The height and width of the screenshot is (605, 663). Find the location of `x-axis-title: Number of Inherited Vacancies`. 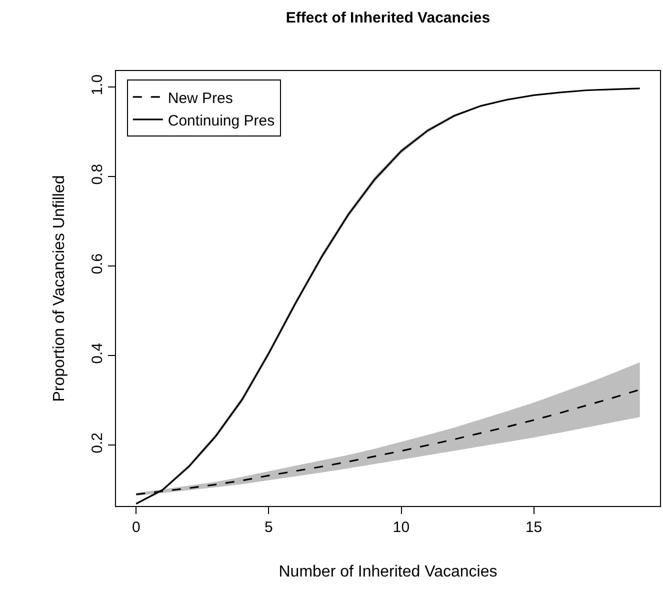

x-axis-title: Number of Inherited Vacancies is located at coordinates (388, 572).